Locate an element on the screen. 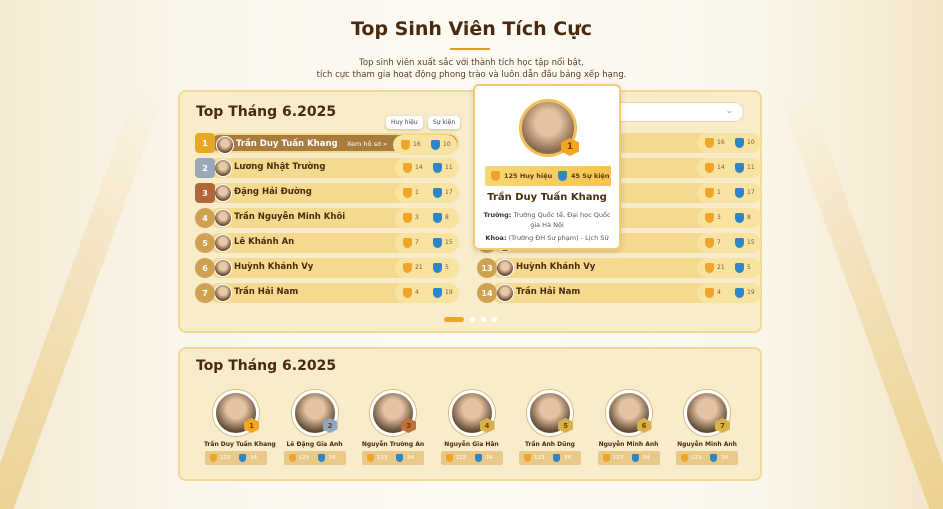  event-count: 19 is located at coordinates (751, 292).